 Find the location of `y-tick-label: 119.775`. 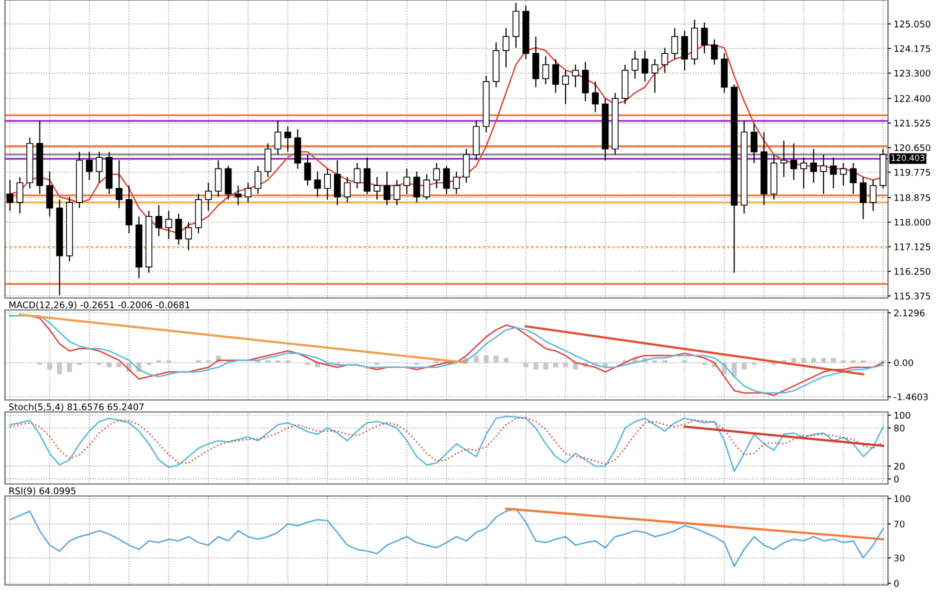

y-tick-label: 119.775 is located at coordinates (912, 172).